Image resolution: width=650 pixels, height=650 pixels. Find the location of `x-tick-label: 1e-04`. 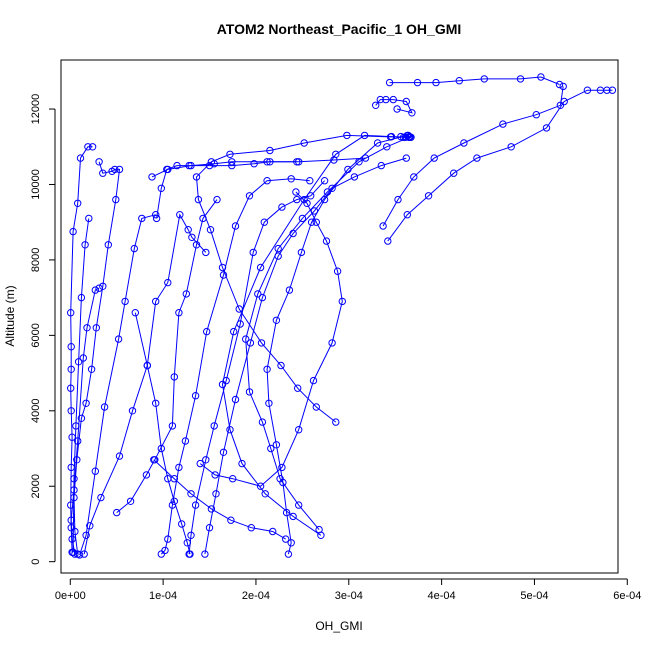

x-tick-label: 1e-04 is located at coordinates (163, 596).